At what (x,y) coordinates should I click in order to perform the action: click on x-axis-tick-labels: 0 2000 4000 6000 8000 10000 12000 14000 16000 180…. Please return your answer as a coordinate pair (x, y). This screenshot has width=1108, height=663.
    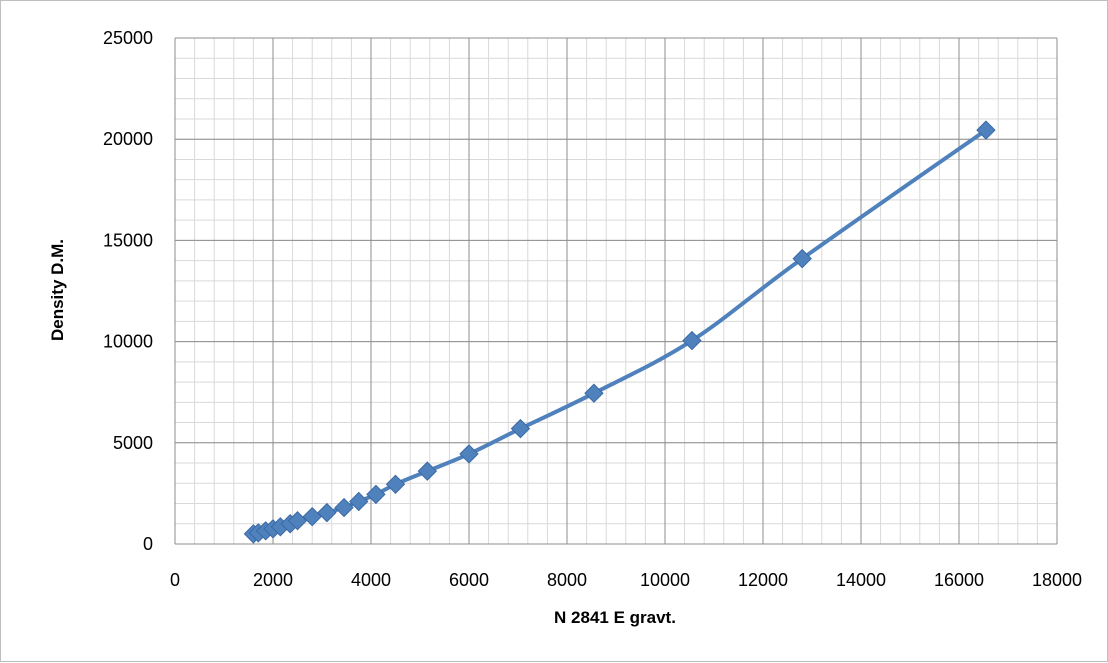
    Looking at the image, I should click on (626, 580).